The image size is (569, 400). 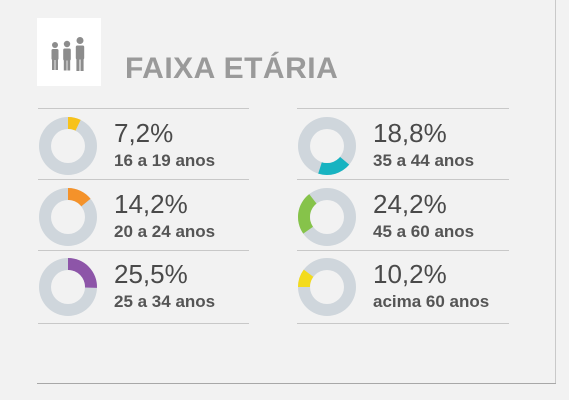 I want to click on age-range-label: 16 a 19 anos, so click(x=165, y=160).